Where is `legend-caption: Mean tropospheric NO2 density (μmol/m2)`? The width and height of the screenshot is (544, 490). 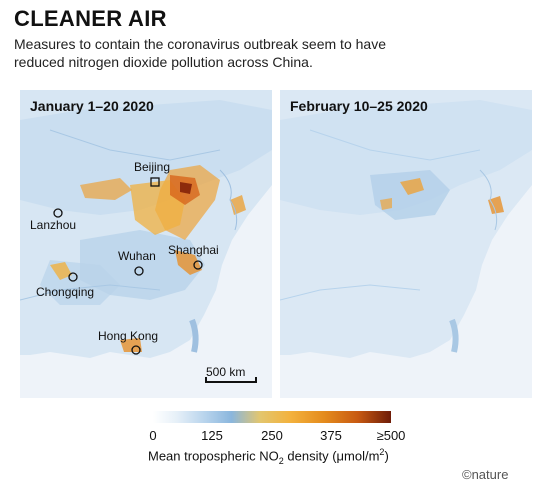
legend-caption: Mean tropospheric NO2 density (μmol/m2) is located at coordinates (268, 456).